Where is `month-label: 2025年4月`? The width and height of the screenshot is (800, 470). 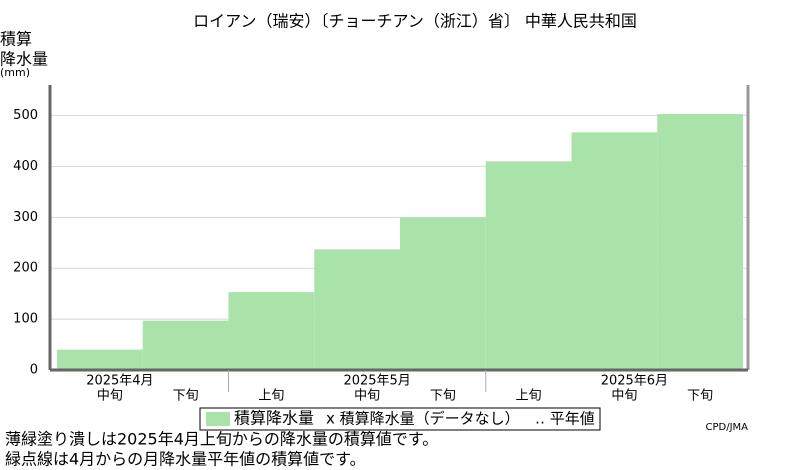
month-label: 2025年4月 is located at coordinates (119, 381).